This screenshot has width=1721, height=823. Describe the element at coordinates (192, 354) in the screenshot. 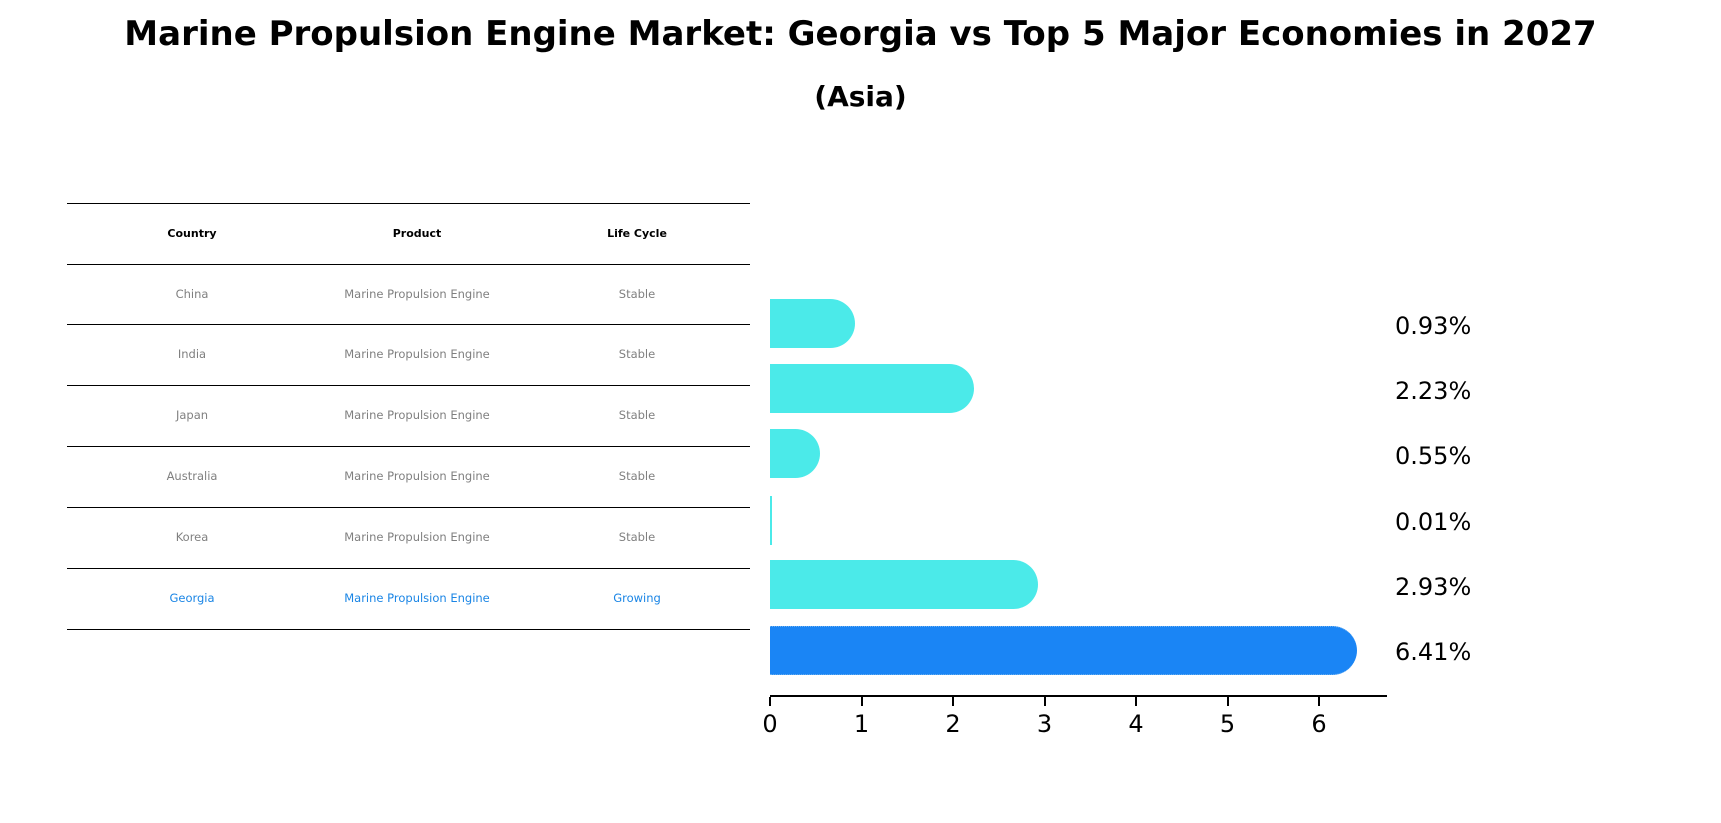

I see `cell-country: India` at that location.